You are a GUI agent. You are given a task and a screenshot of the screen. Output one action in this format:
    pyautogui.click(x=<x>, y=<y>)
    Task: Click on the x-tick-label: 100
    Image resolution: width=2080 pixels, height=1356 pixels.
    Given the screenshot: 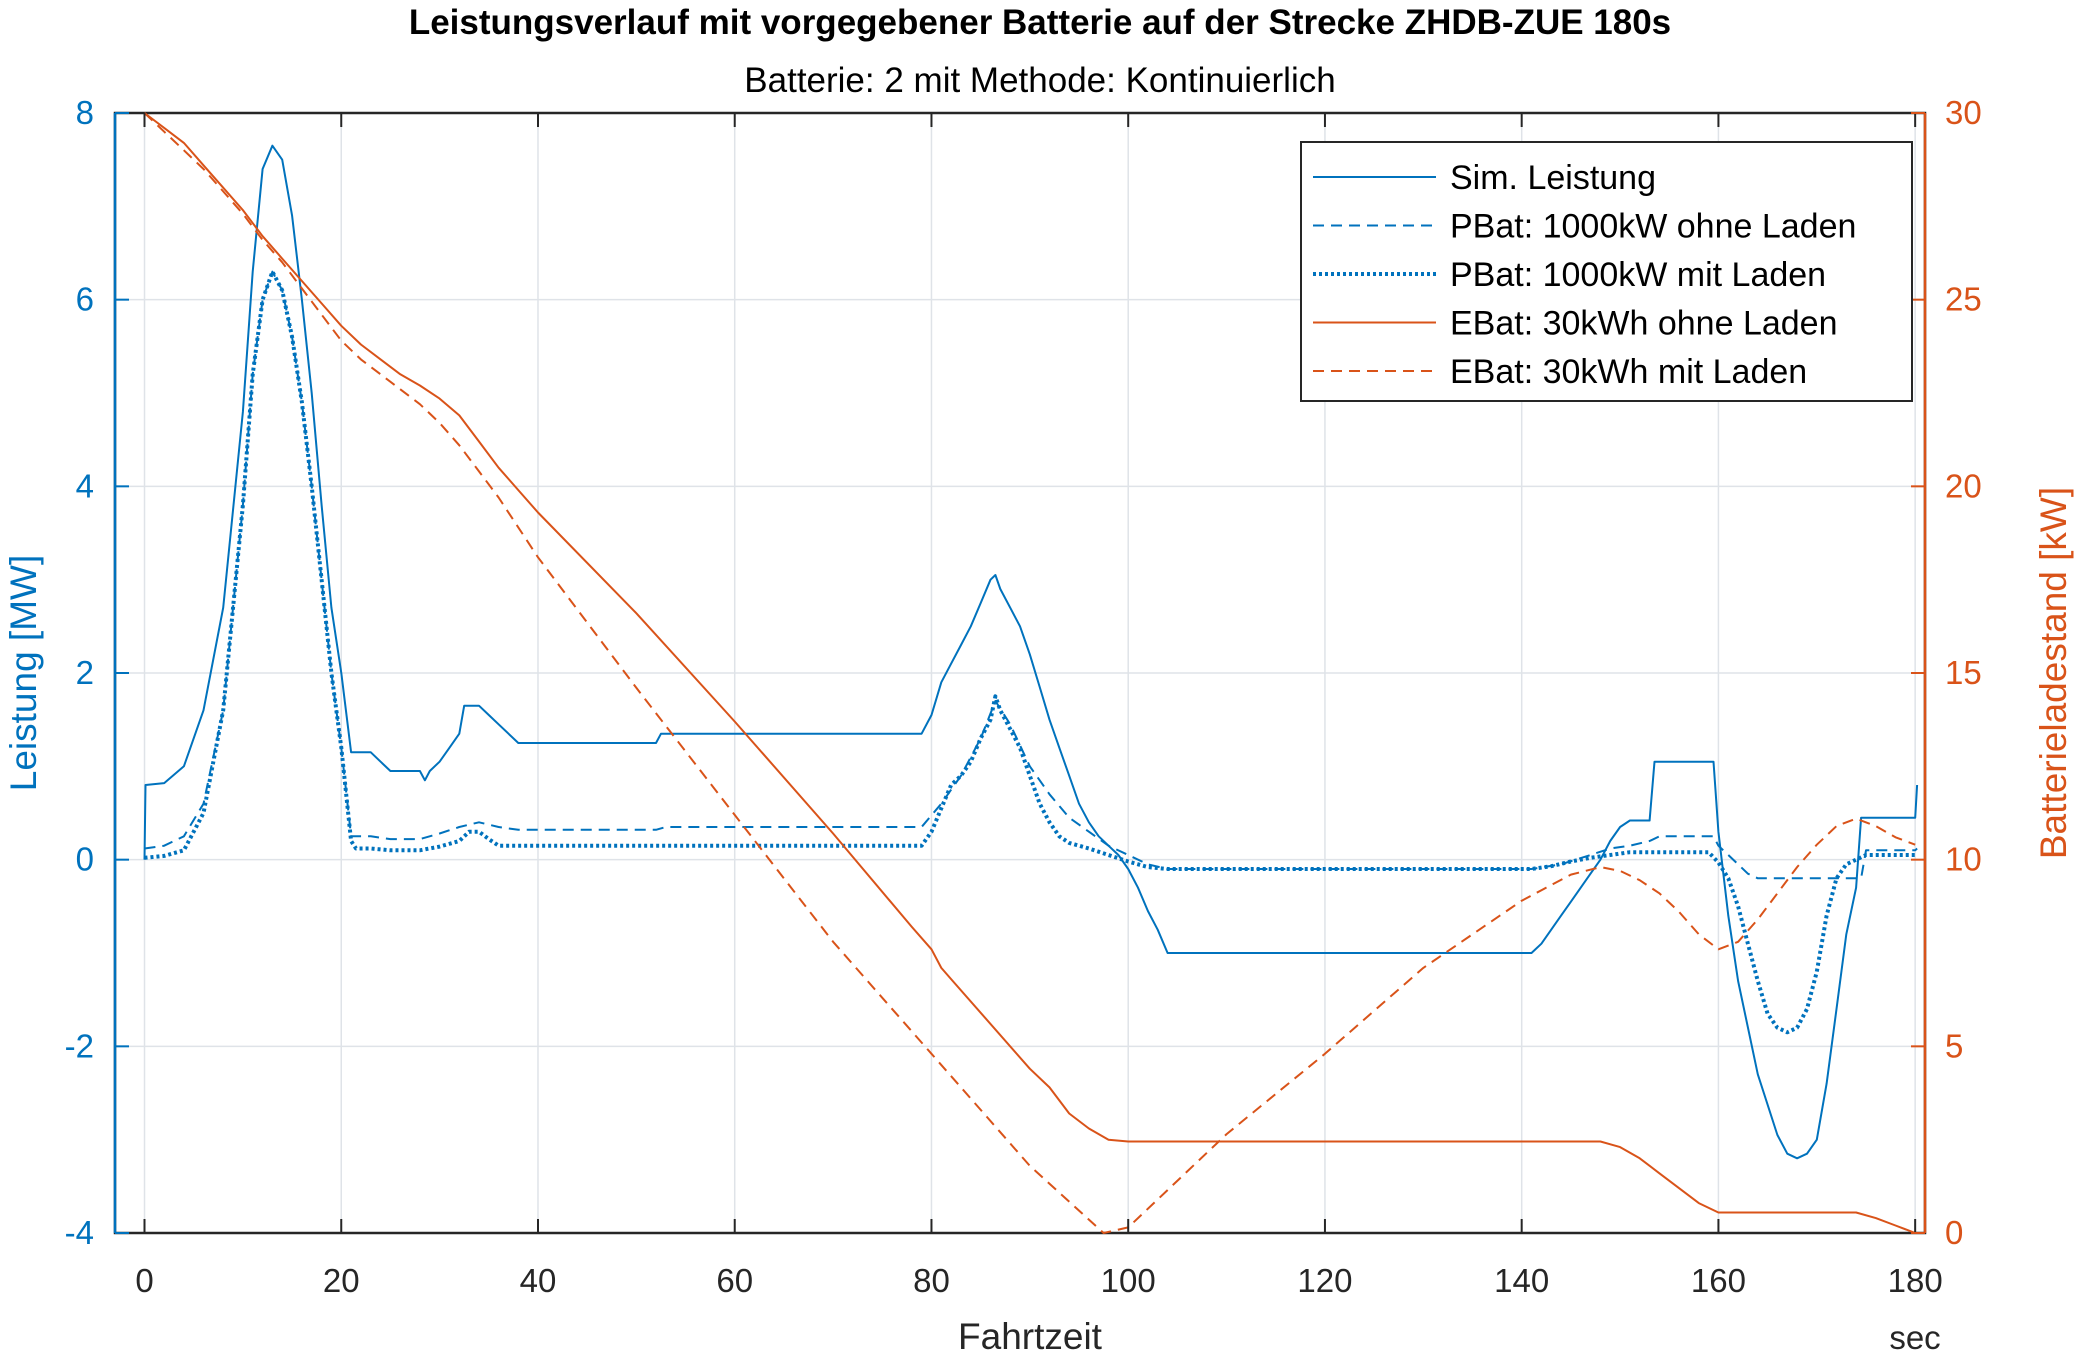 What is the action you would take?
    pyautogui.click(x=1128, y=1280)
    